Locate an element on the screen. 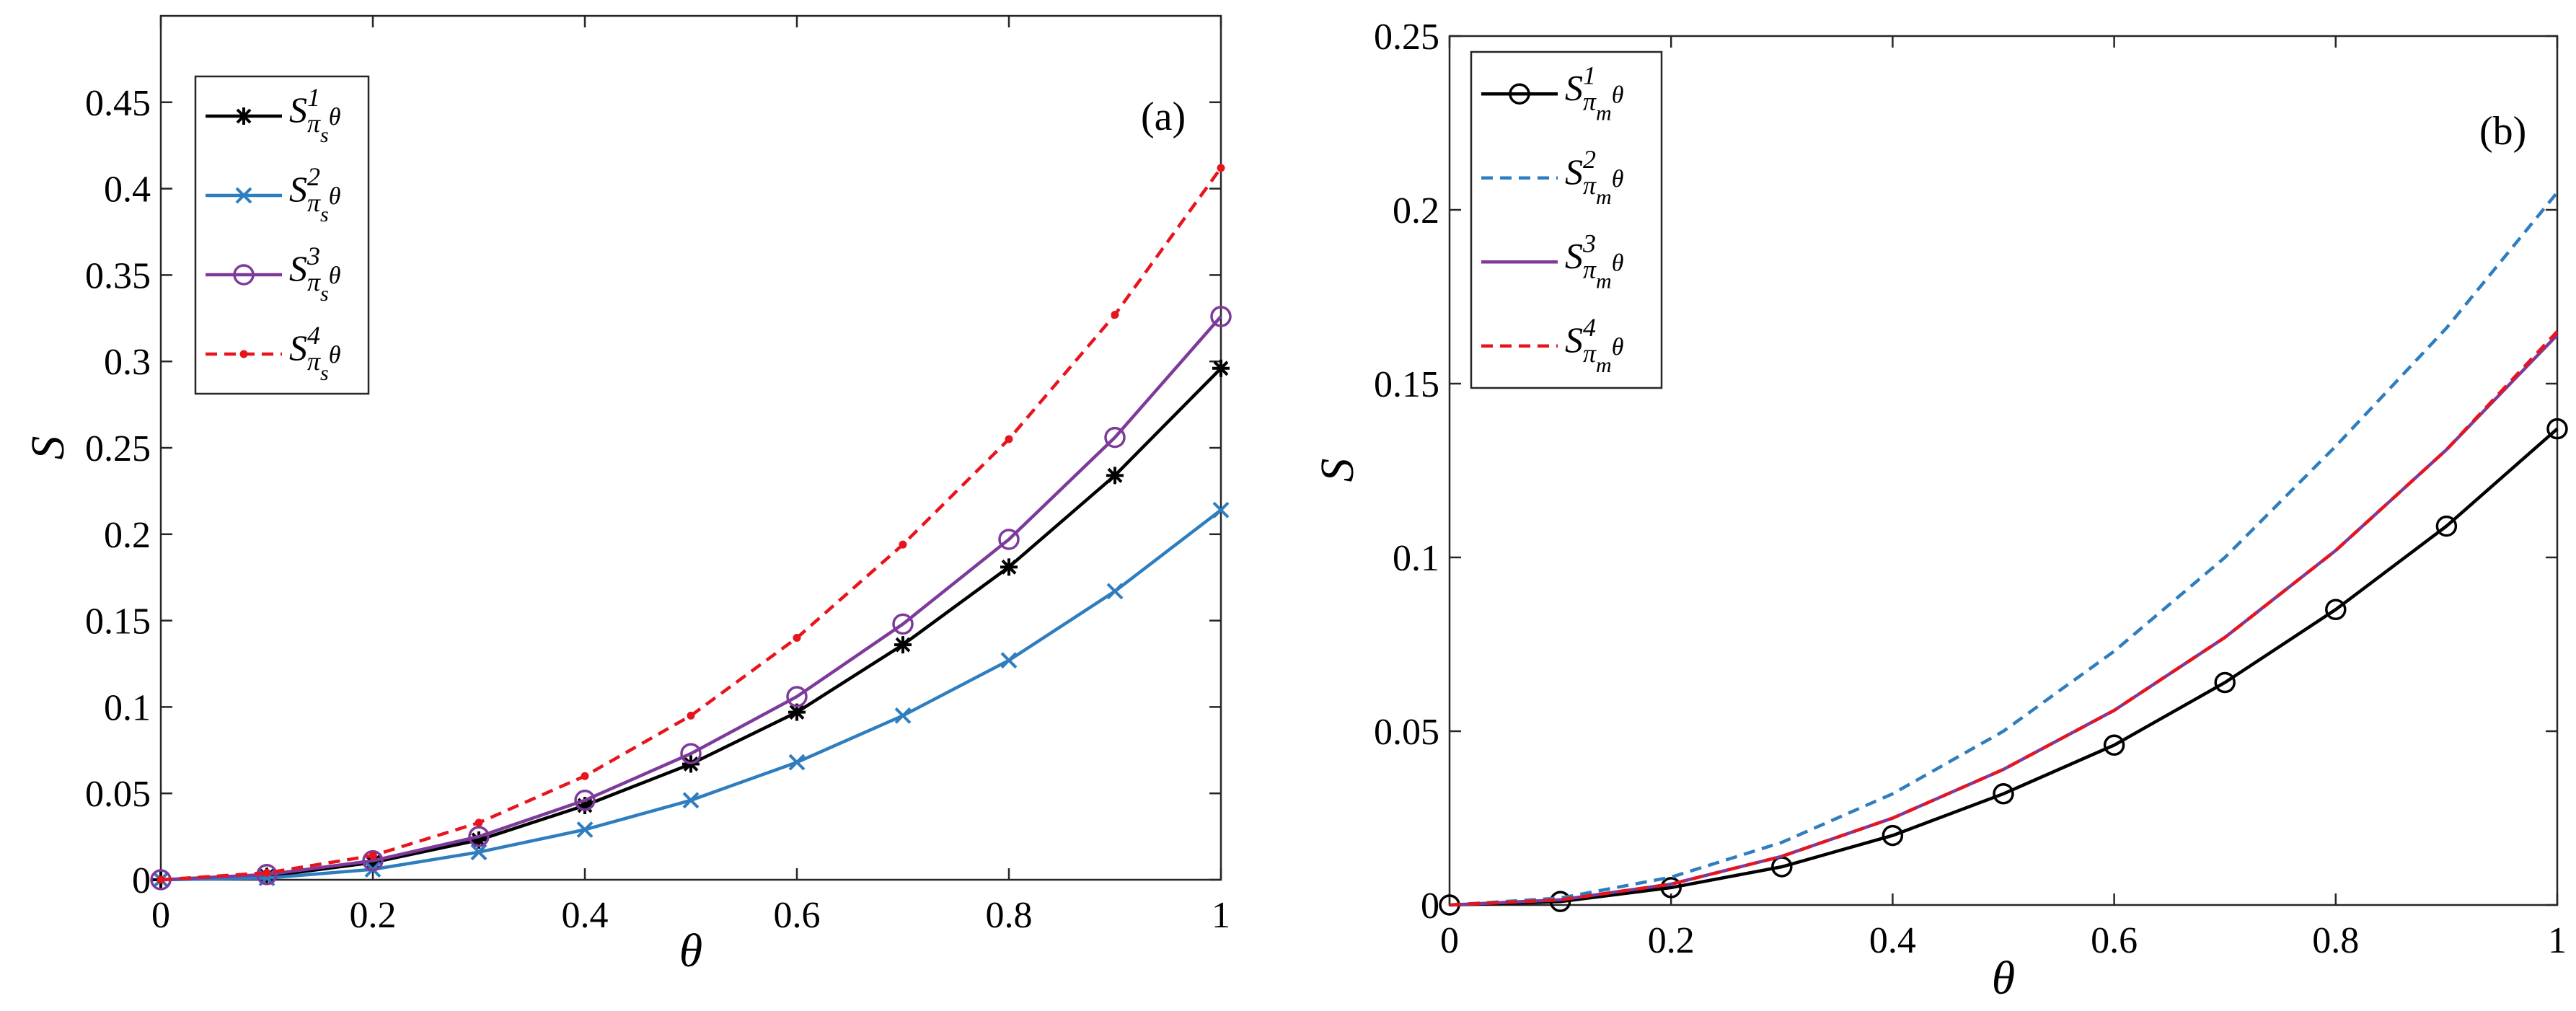 This screenshot has width=2576, height=1011. legend-entry: S2 πmθ is located at coordinates (1594, 177).